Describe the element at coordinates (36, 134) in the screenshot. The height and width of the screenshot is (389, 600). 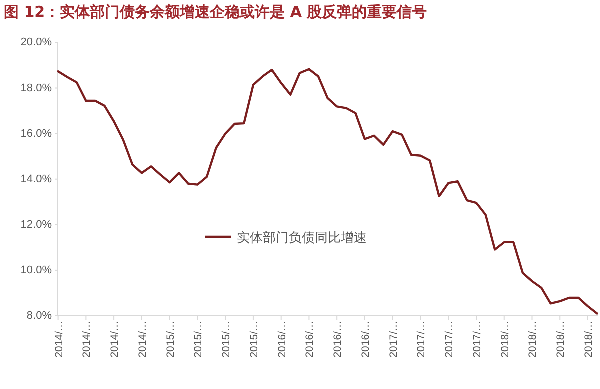
I see `y-tick-label: 16.0%` at that location.